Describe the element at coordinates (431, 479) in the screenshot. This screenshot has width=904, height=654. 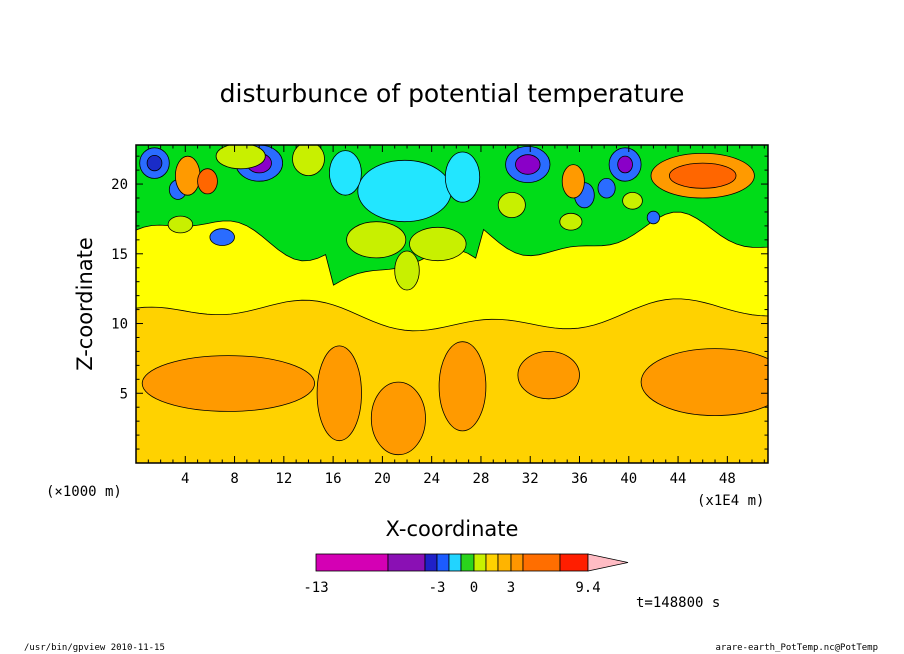
I see `x-tick-label-24: 24` at that location.